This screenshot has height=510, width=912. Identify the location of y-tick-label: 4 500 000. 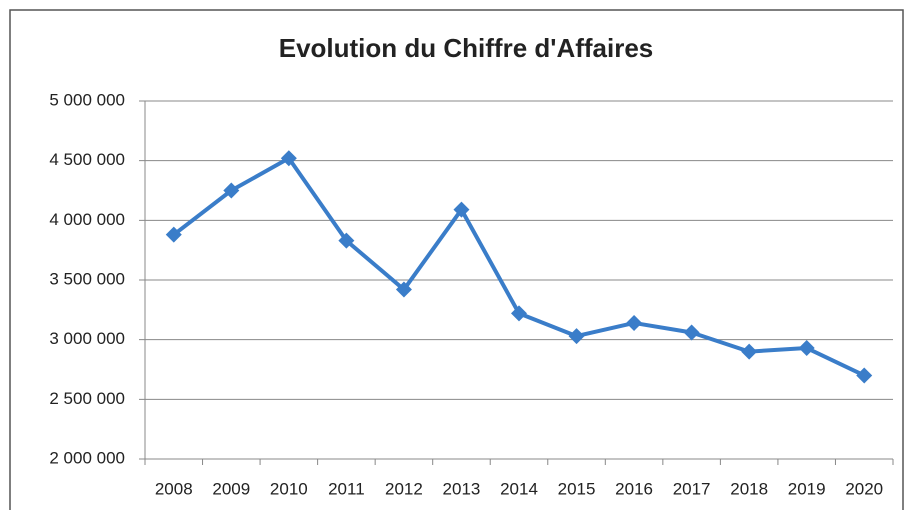
(87, 159).